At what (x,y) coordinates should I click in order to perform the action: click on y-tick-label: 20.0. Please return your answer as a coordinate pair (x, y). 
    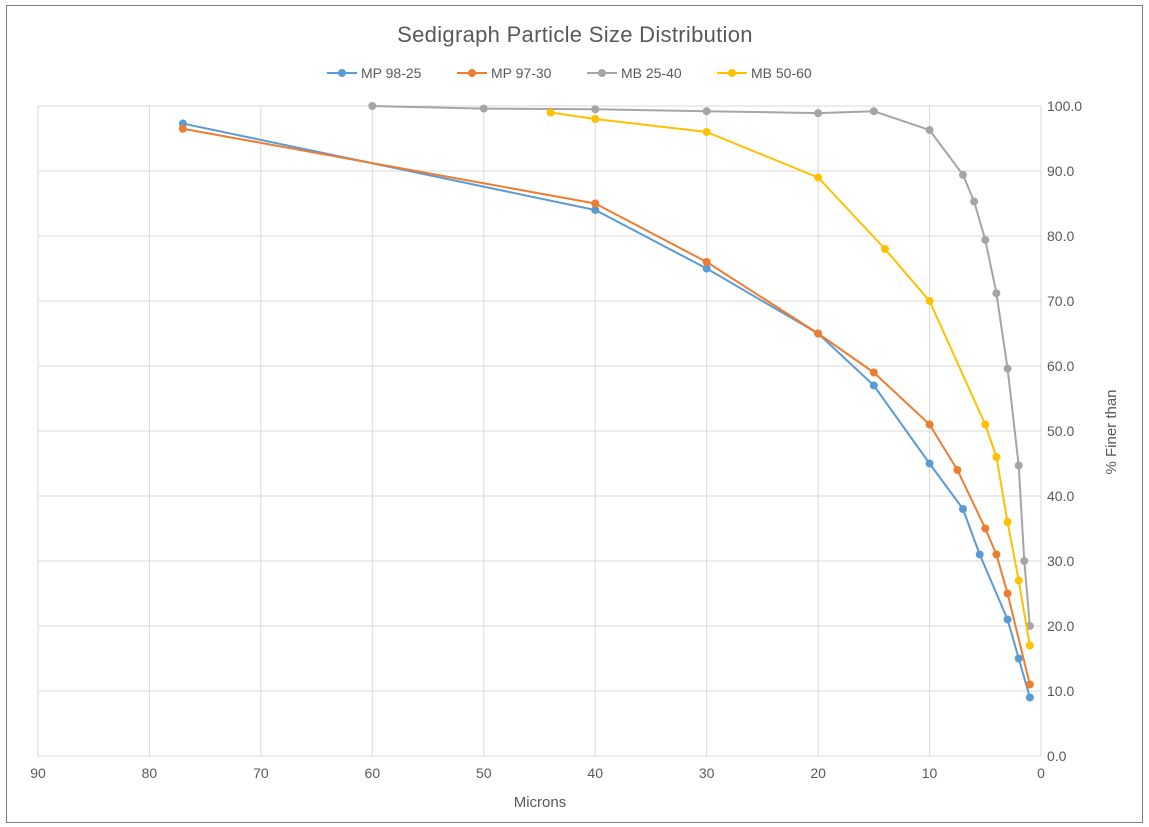
    Looking at the image, I should click on (1060, 626).